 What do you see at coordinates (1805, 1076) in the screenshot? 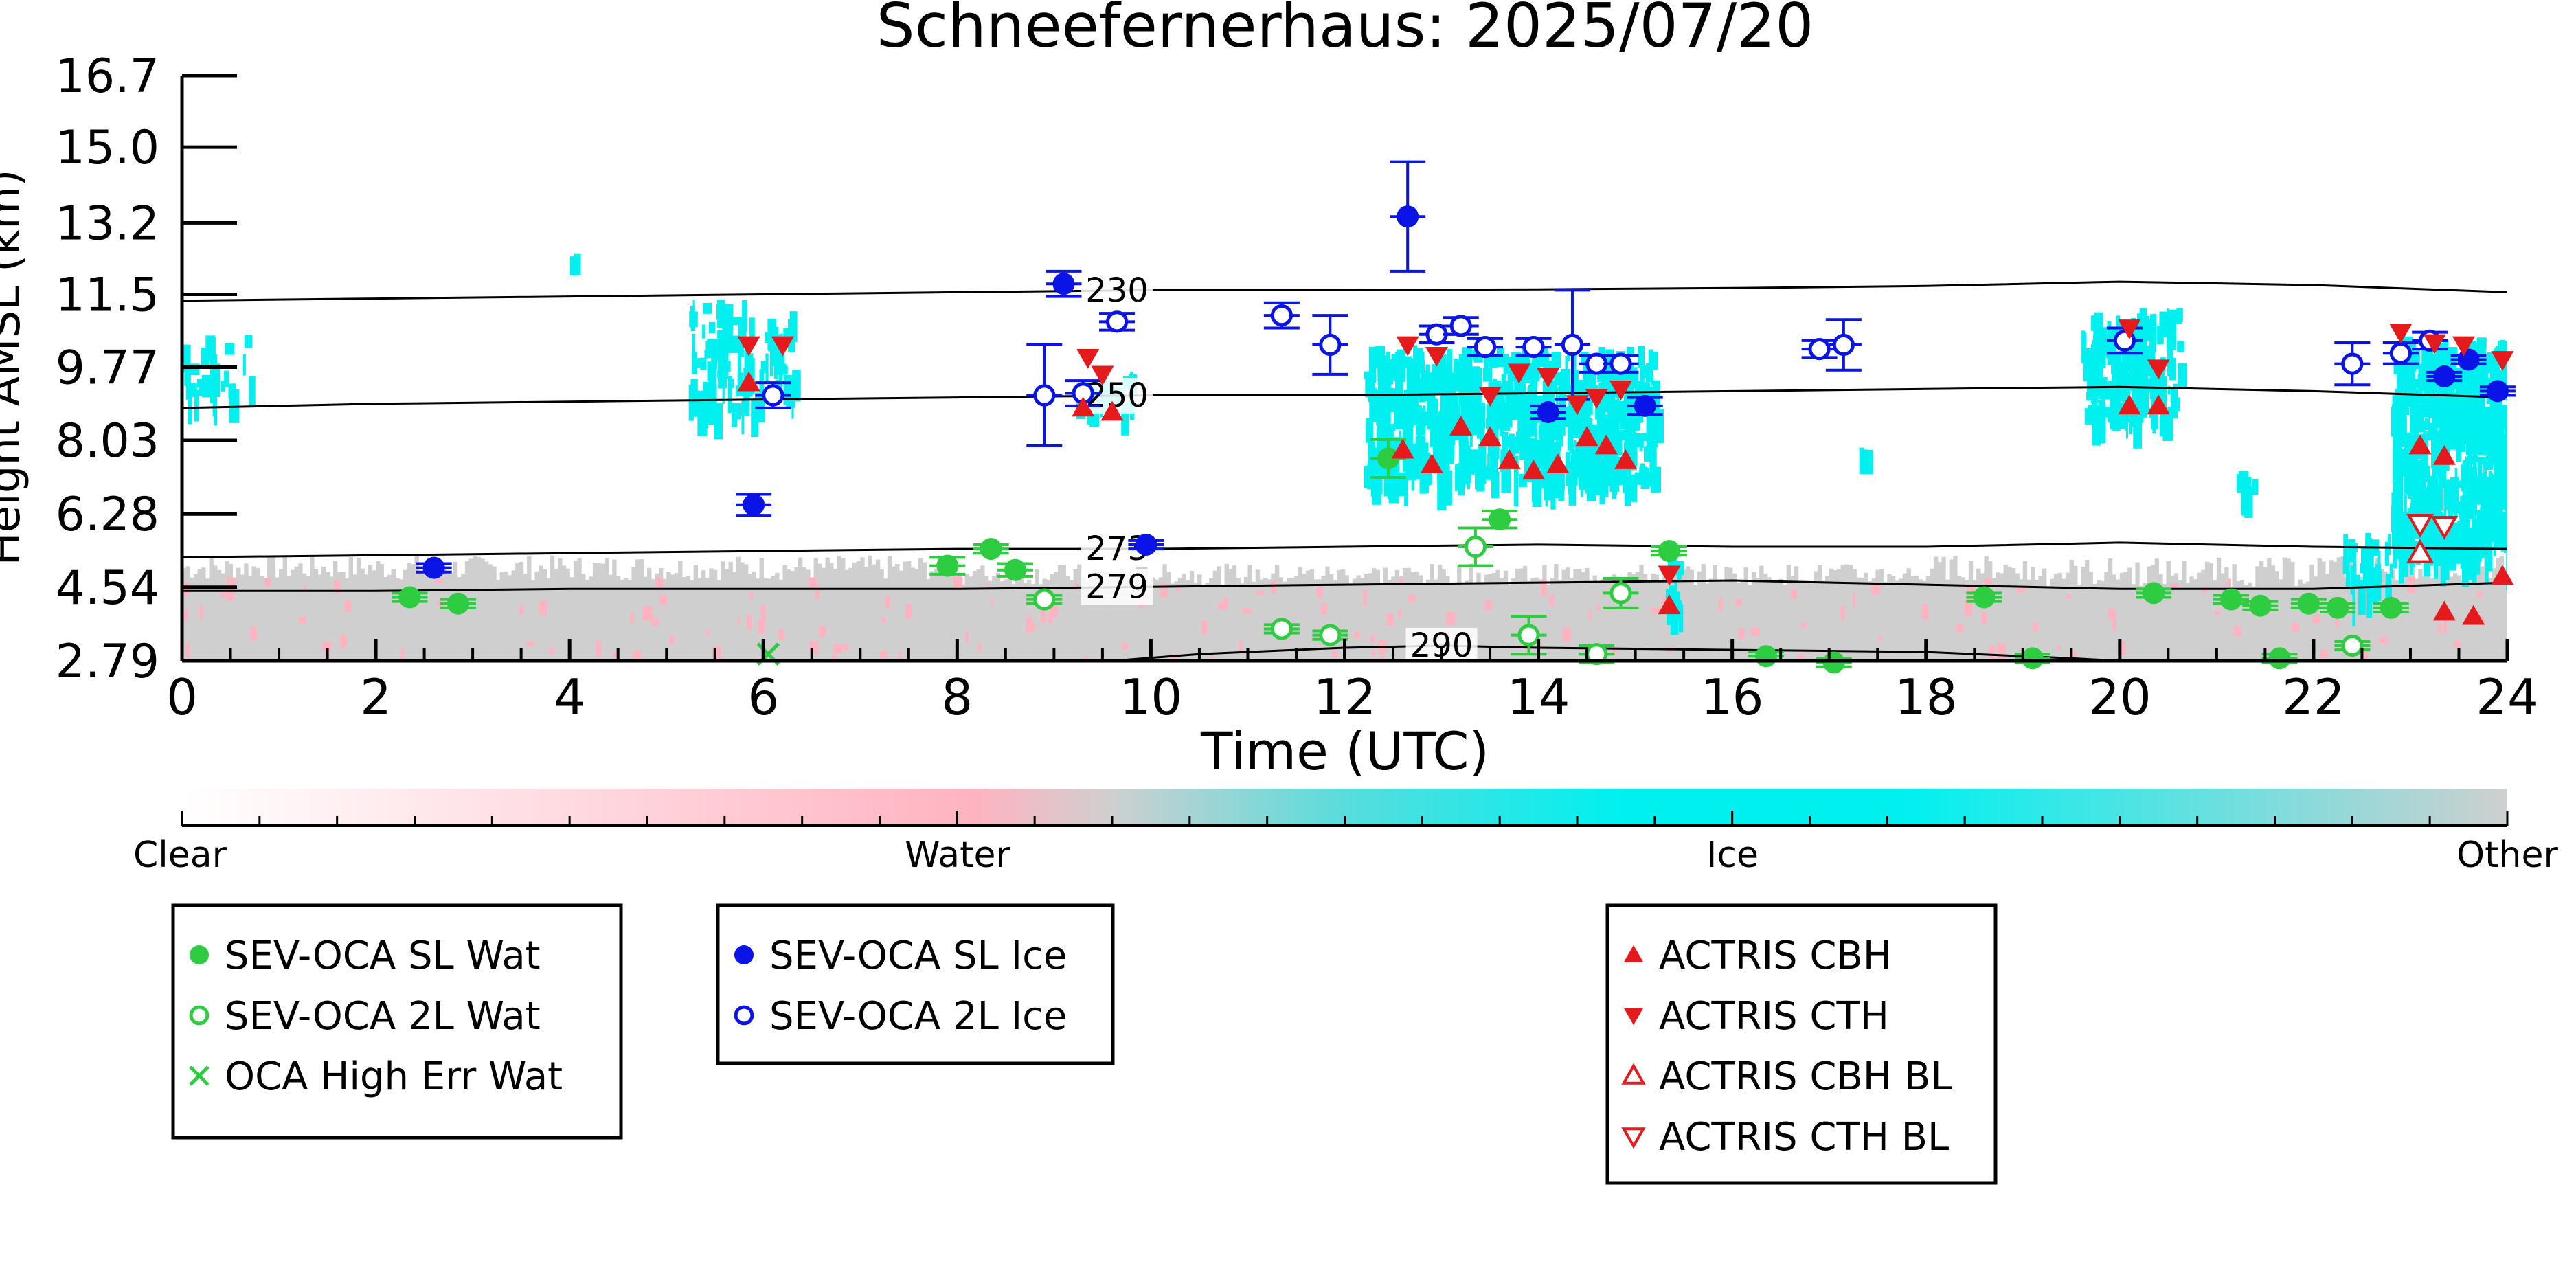
I see `legend-label: ACTRIS CBH BL` at bounding box center [1805, 1076].